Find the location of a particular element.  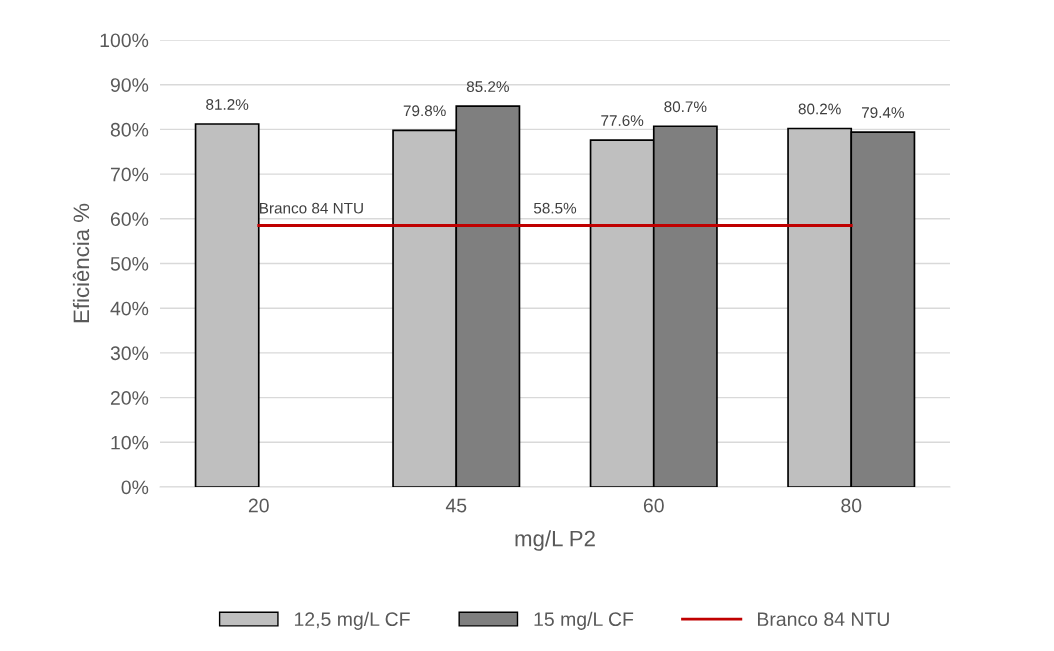

y-tick-label: 80% is located at coordinates (129, 129).